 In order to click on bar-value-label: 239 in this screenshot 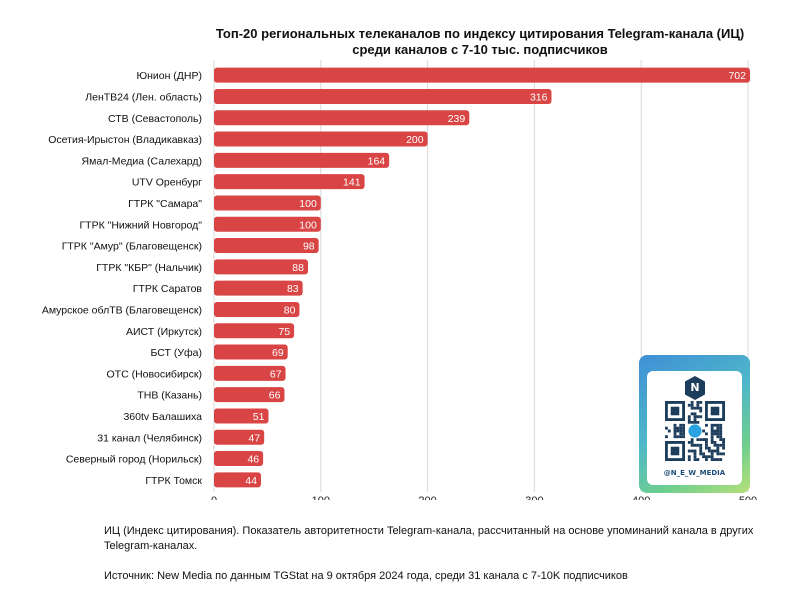, I will do `click(457, 119)`.